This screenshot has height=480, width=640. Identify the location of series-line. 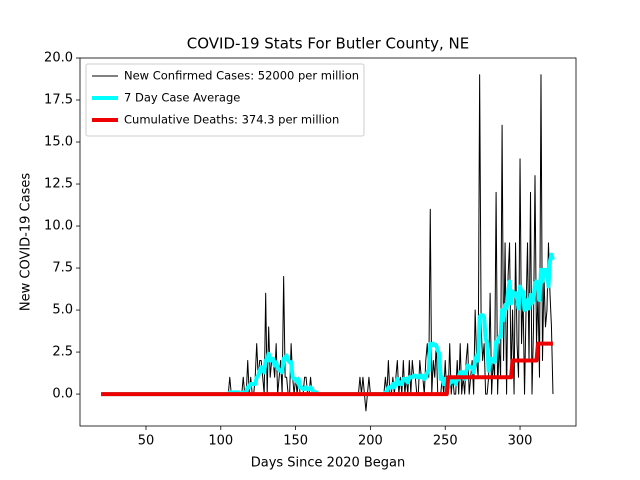
(327, 369).